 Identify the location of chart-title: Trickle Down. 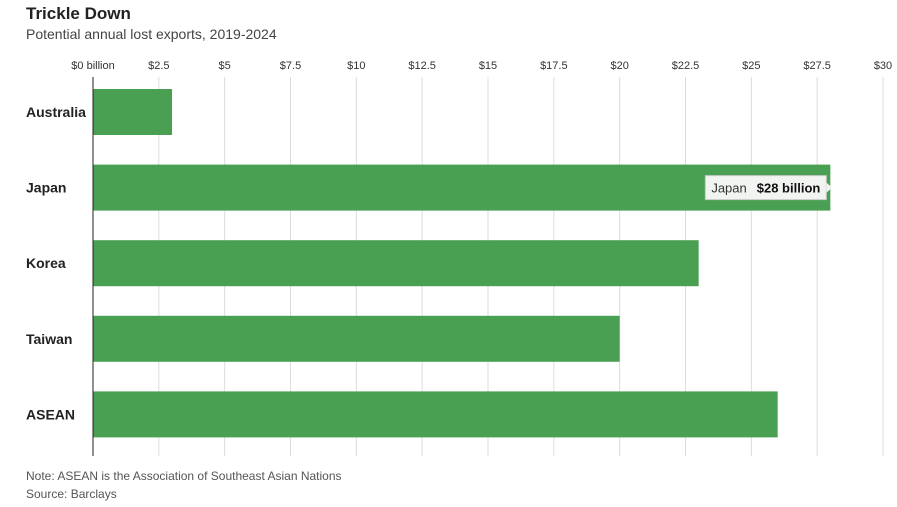
(78, 13).